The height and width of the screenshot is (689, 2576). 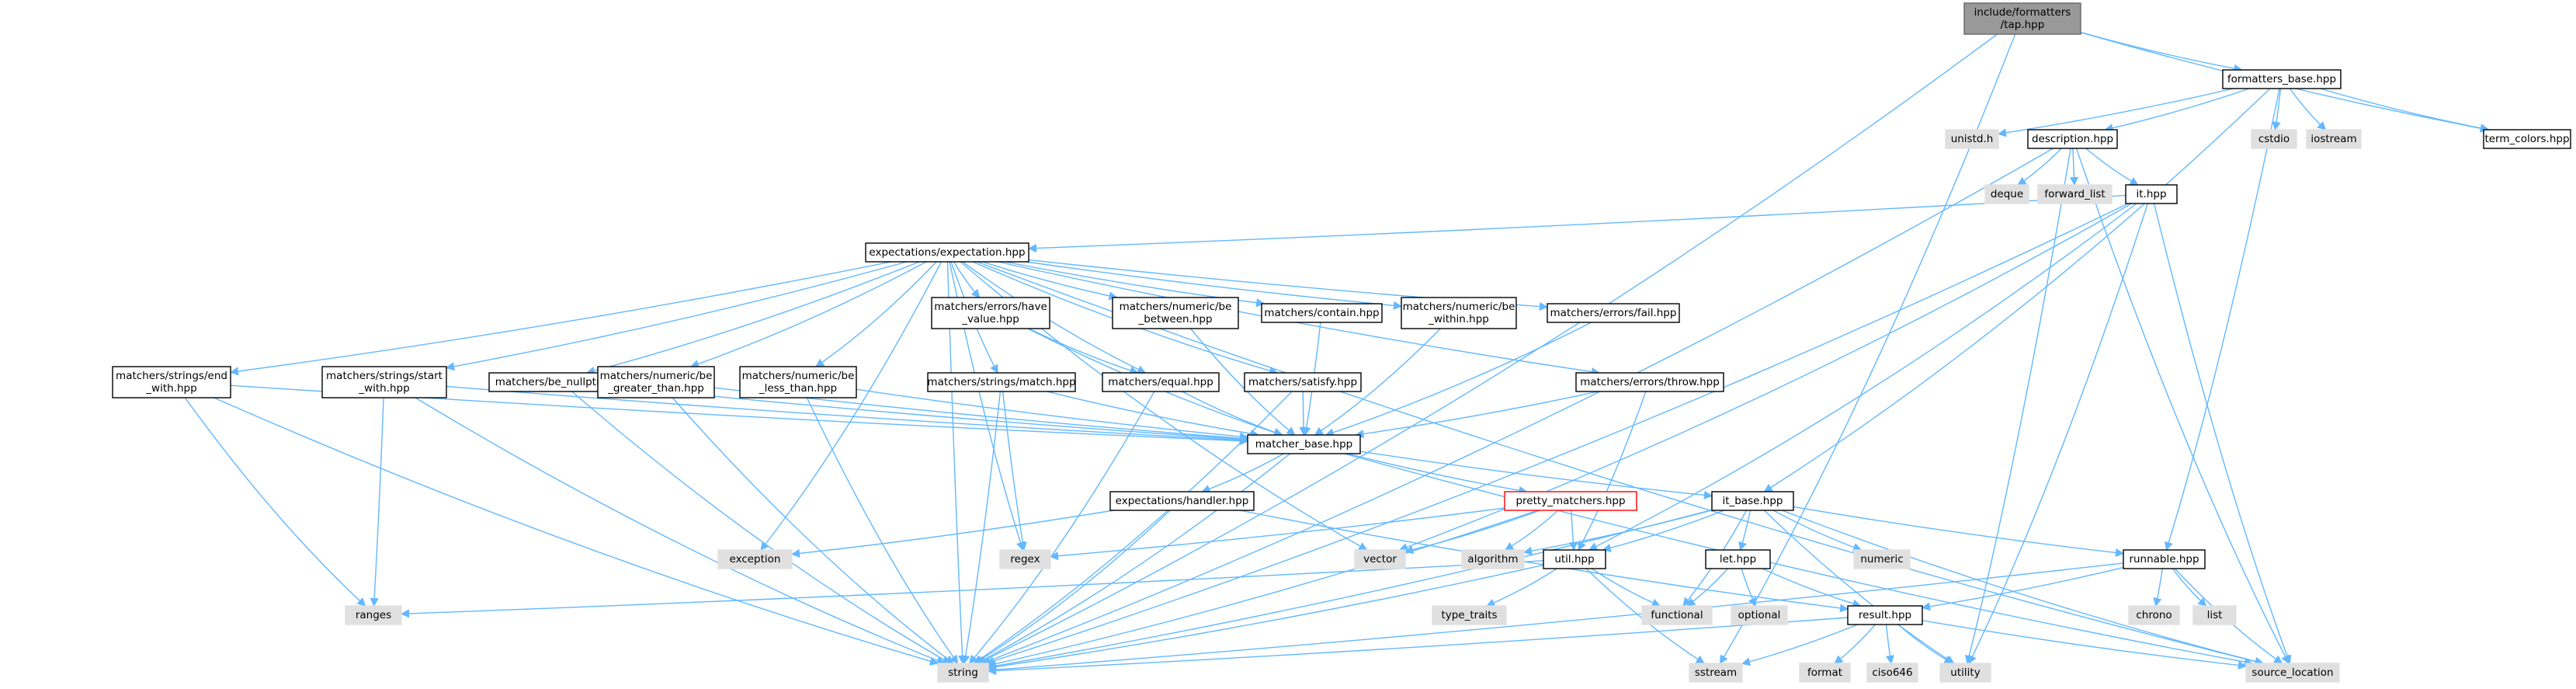 What do you see at coordinates (1418, 647) in the screenshot?
I see `edge-result-to-string` at bounding box center [1418, 647].